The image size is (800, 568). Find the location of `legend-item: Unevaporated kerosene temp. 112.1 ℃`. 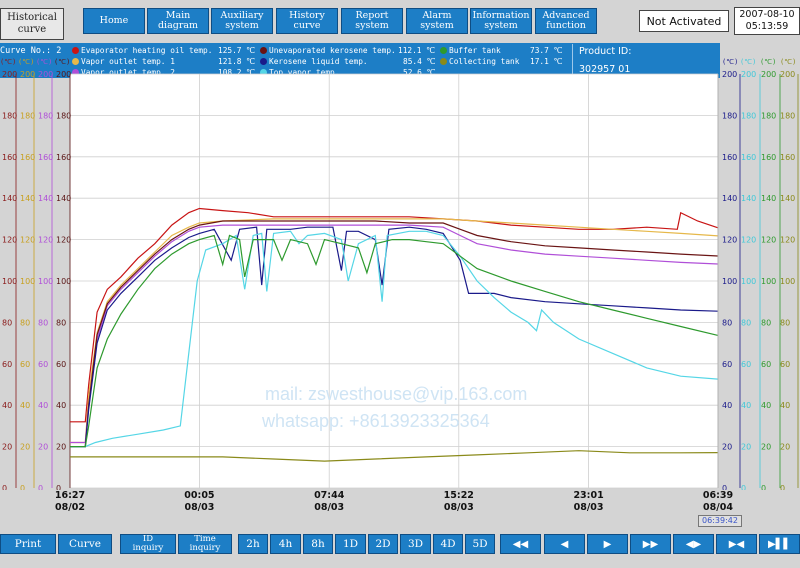

legend-item: Unevaporated kerosene temp. 112.1 ℃ is located at coordinates (350, 51).